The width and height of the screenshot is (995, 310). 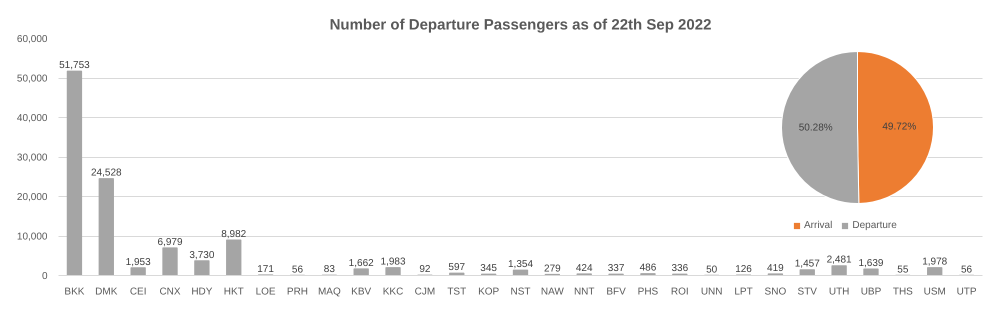 What do you see at coordinates (489, 292) in the screenshot?
I see `x-tick-label: KOP` at bounding box center [489, 292].